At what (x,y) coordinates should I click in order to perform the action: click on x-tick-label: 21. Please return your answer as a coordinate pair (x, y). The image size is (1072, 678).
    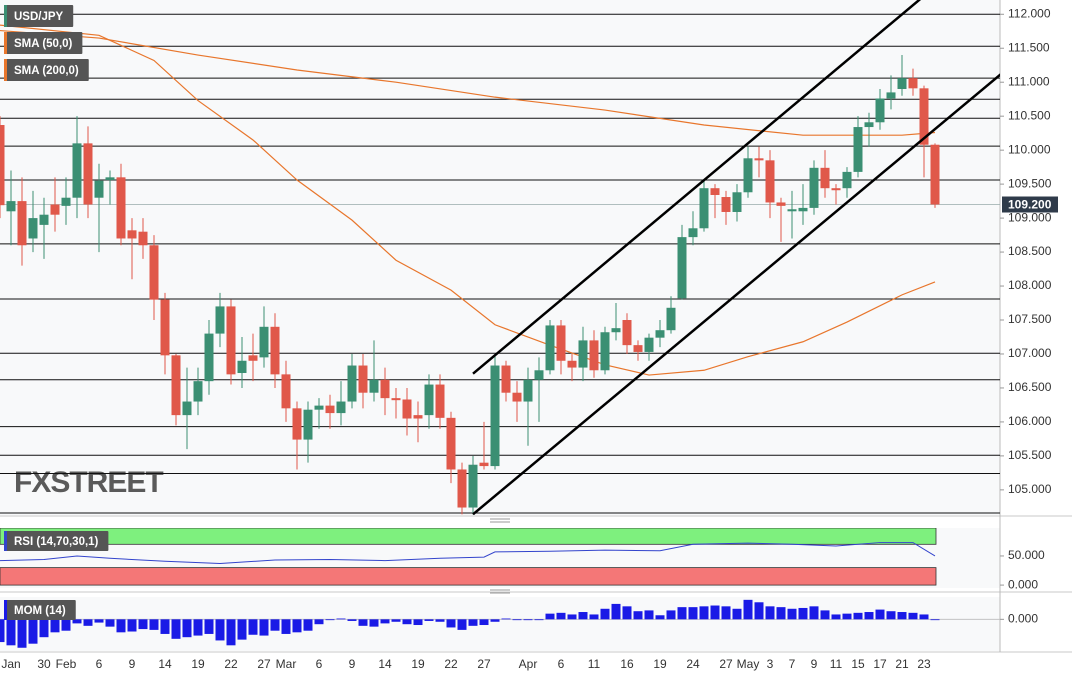
    Looking at the image, I should click on (902, 664).